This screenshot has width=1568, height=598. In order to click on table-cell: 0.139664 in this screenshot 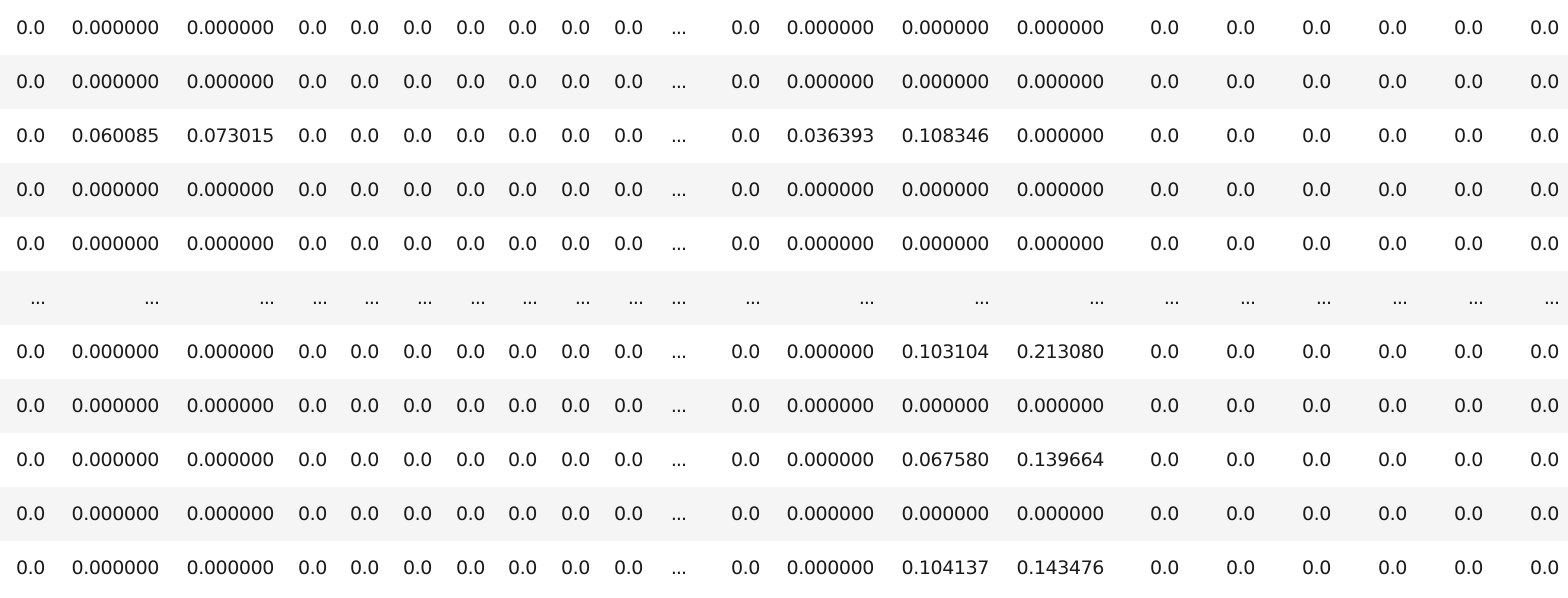, I will do `click(1060, 460)`.